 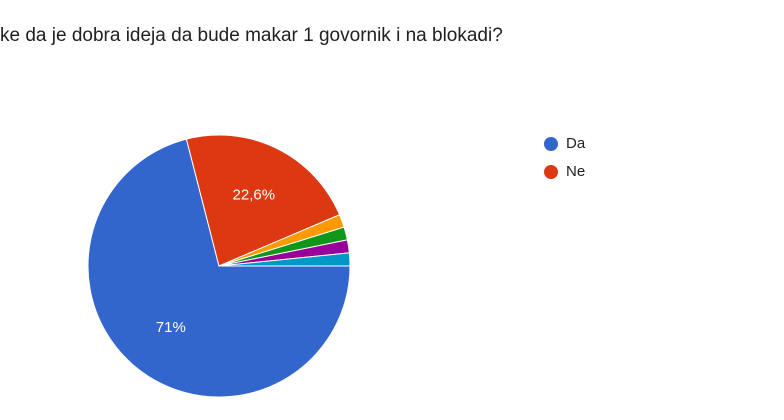 I want to click on legend-label: Da, so click(x=576, y=143).